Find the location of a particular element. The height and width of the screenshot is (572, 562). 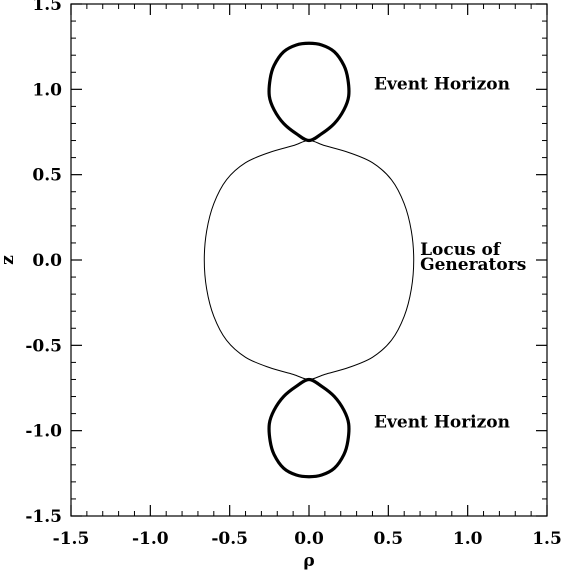

x-tick-label: -1.0 is located at coordinates (150, 539).